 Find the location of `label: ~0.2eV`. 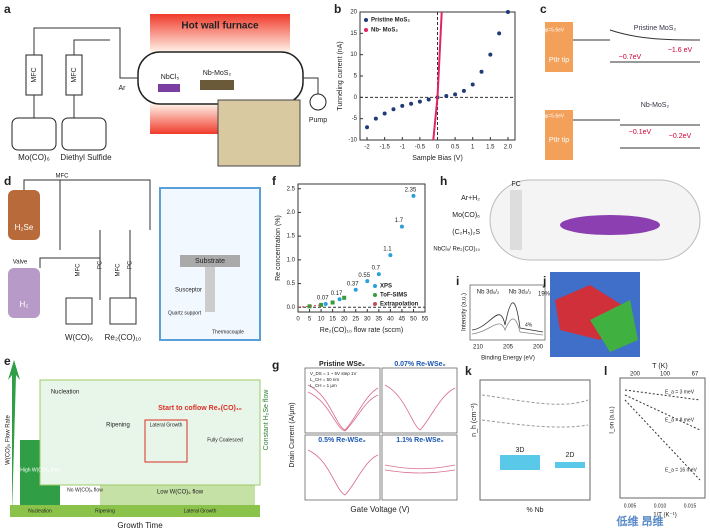

label: ~0.2eV is located at coordinates (680, 136).